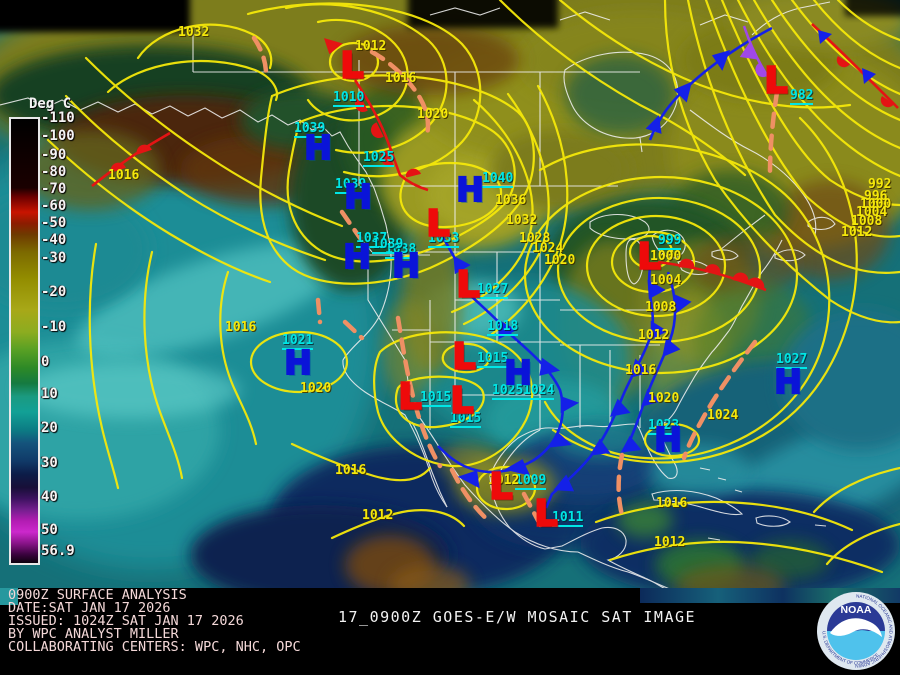 The image size is (900, 675). What do you see at coordinates (54, 258) in the screenshot?
I see `colorbar-tick: -30` at bounding box center [54, 258].